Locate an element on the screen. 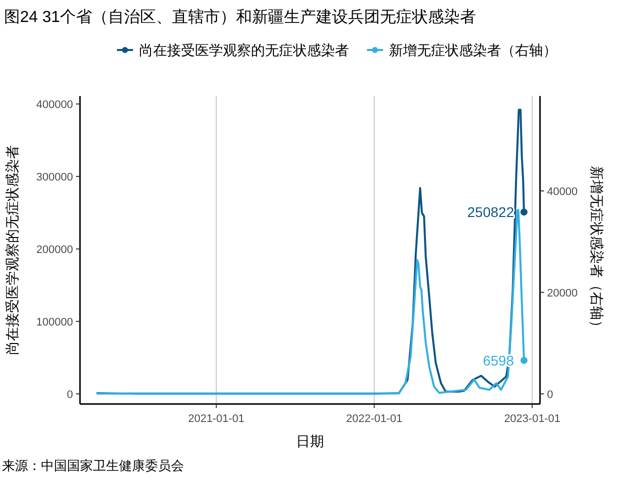  y2-tick-label: 20000 is located at coordinates (562, 293).